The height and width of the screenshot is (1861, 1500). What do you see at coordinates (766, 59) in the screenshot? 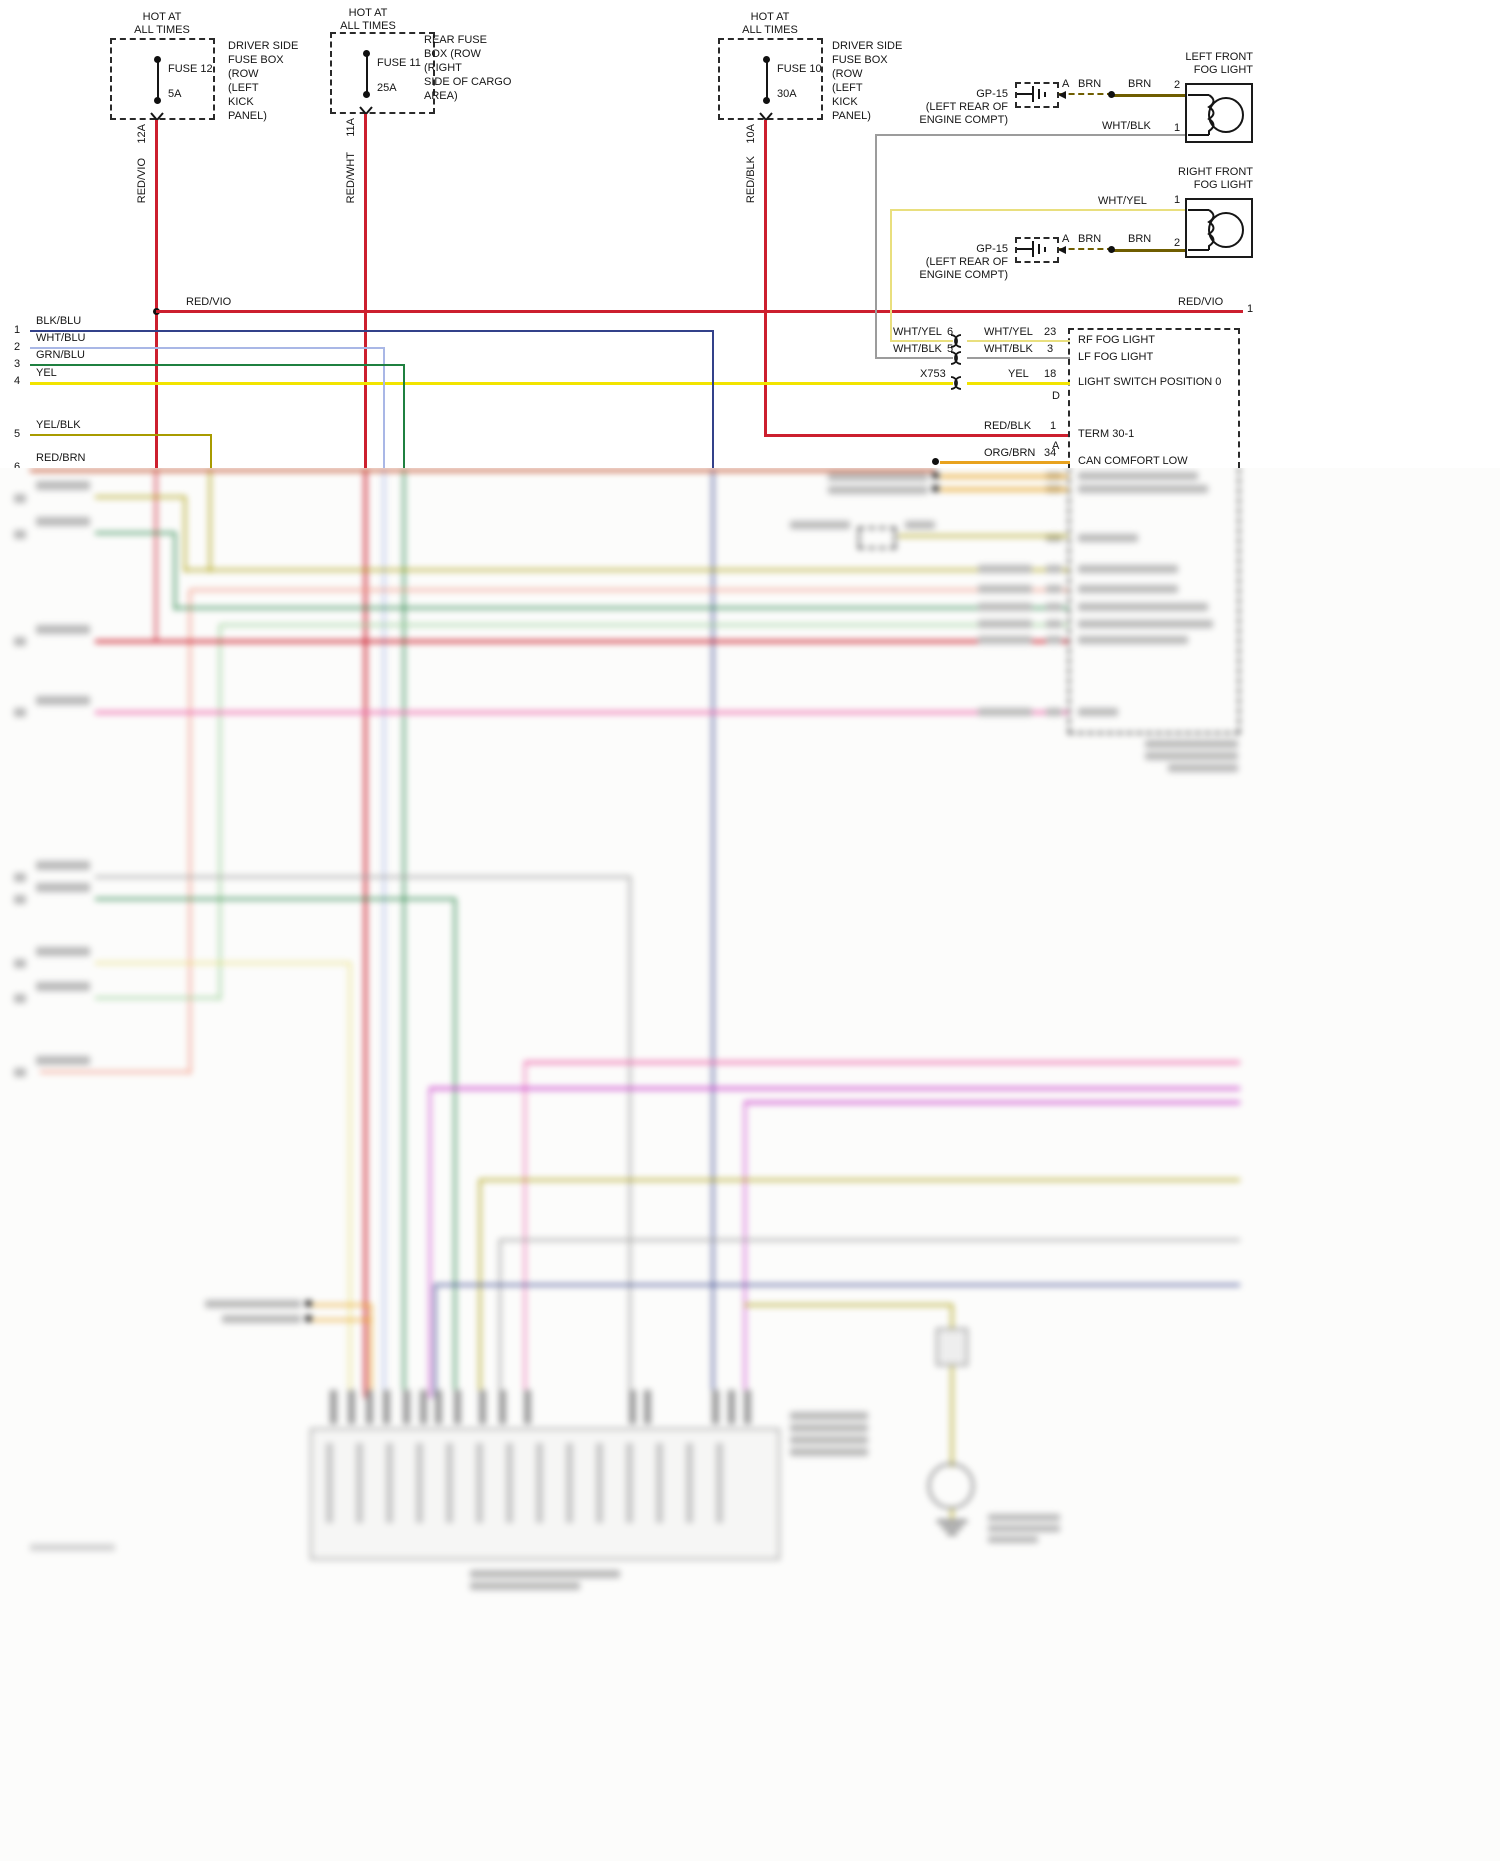
I see `fuse-terminal-dot` at bounding box center [766, 59].